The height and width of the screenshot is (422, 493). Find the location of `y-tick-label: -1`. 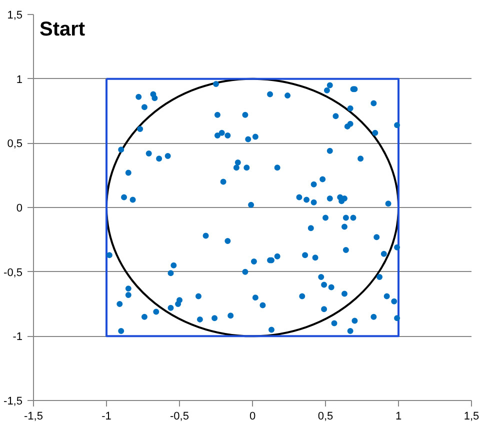

y-tick-label: -1 is located at coordinates (17, 337).